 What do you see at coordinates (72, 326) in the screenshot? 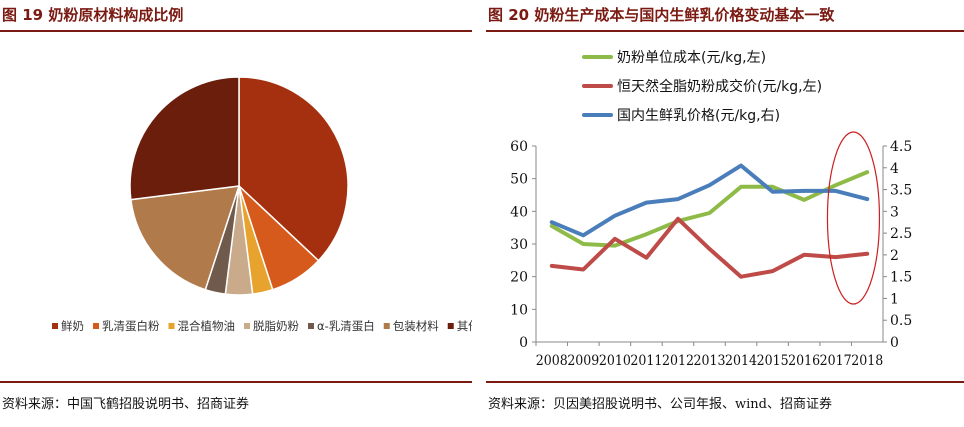
I see `legend-label: 鲜奶` at bounding box center [72, 326].